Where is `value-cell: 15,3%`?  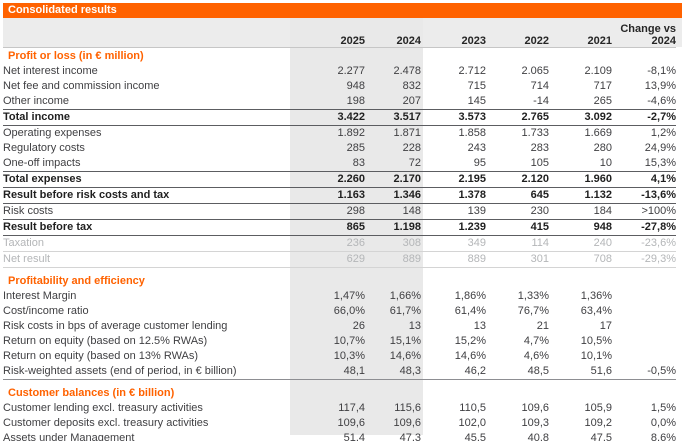 value-cell: 15,3% is located at coordinates (660, 163).